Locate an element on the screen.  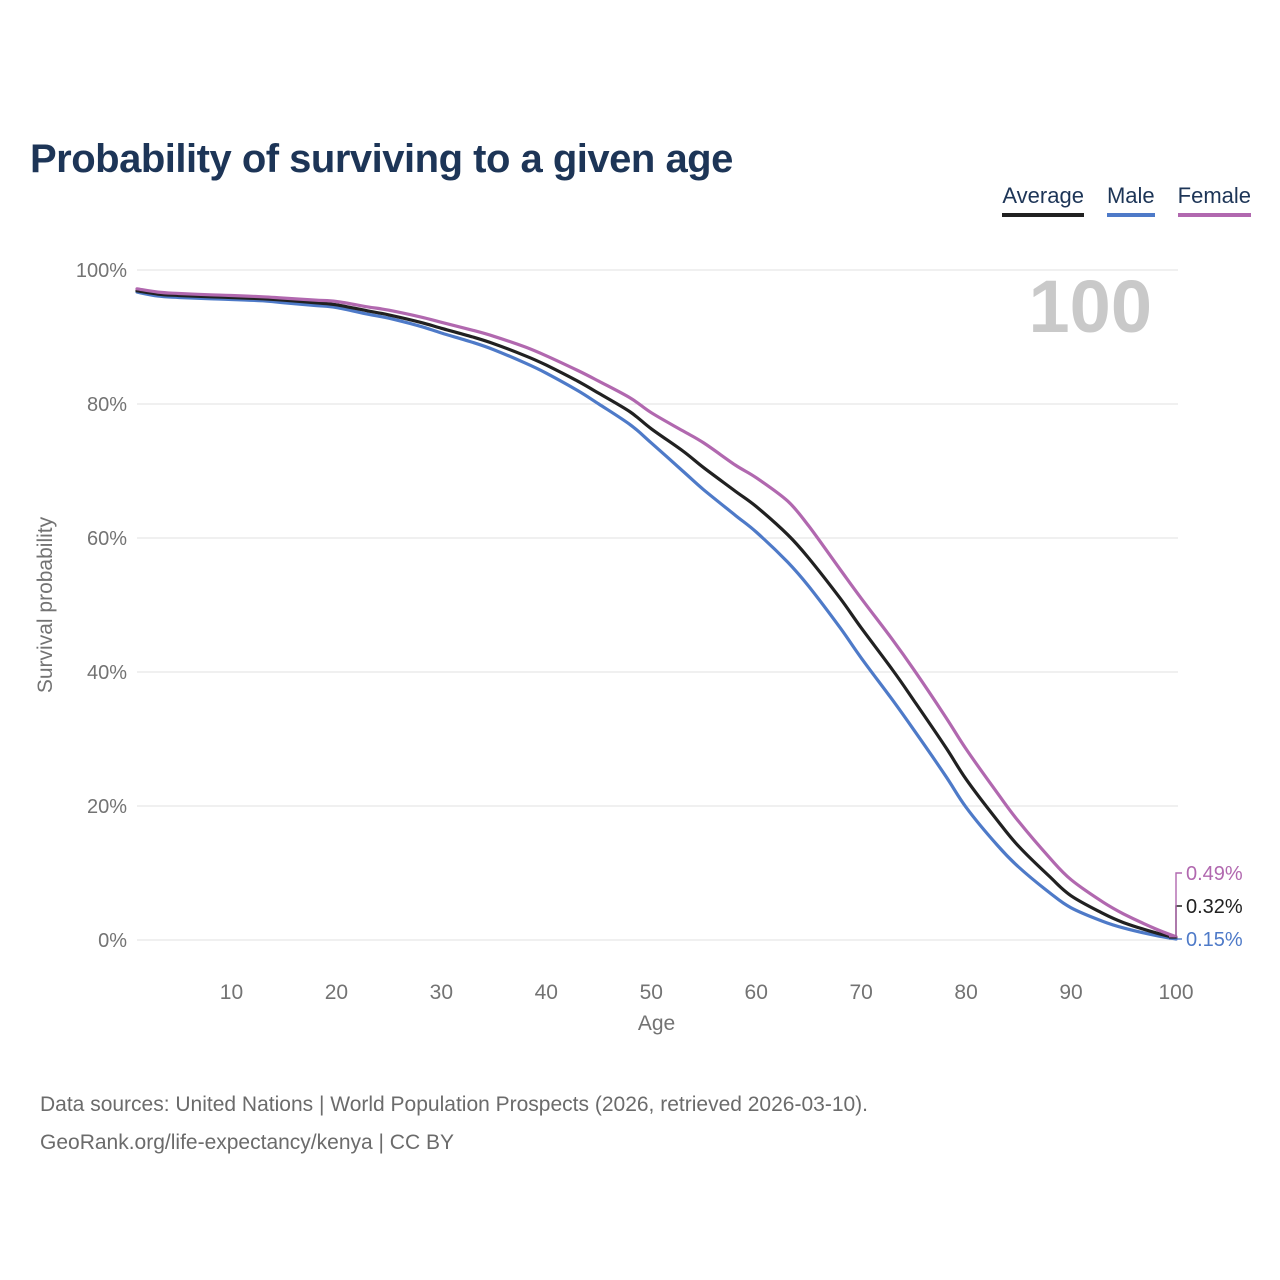
y-tick-label-100: 100% is located at coordinates (101, 271).